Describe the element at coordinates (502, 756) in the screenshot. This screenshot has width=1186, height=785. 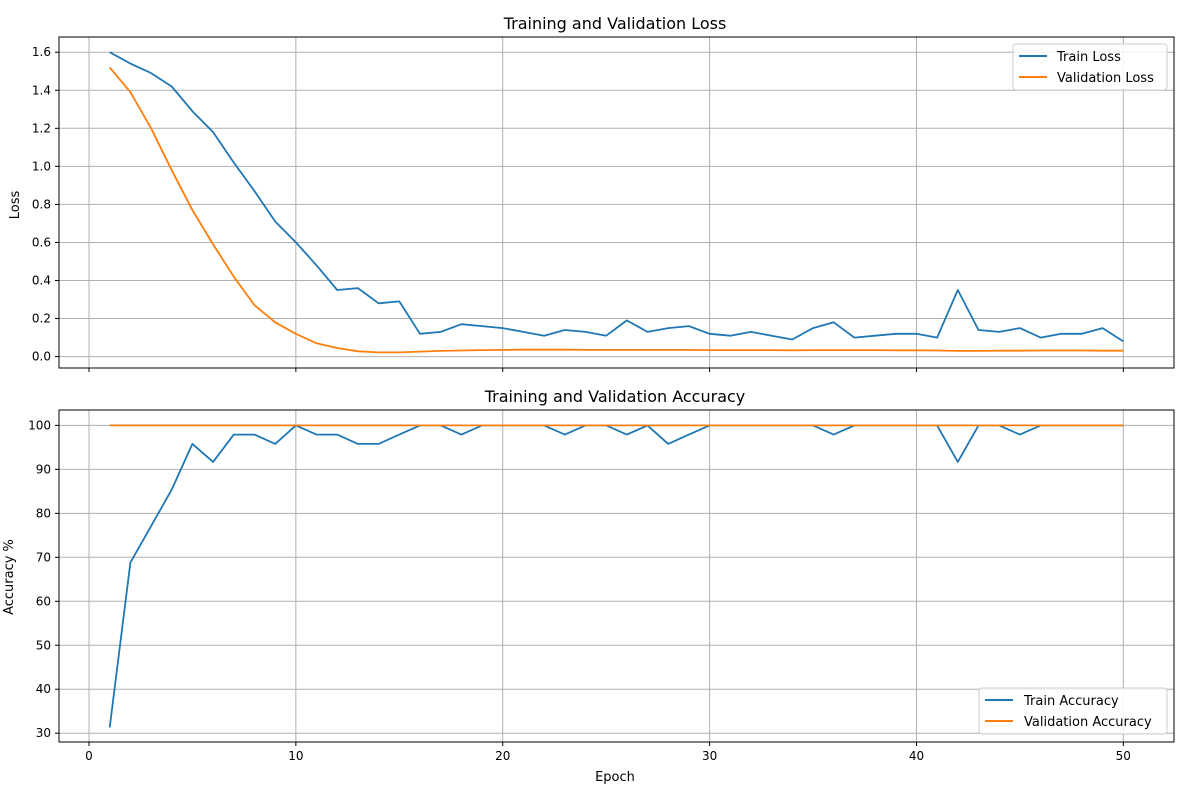
I see `x-tick-label: 20` at that location.